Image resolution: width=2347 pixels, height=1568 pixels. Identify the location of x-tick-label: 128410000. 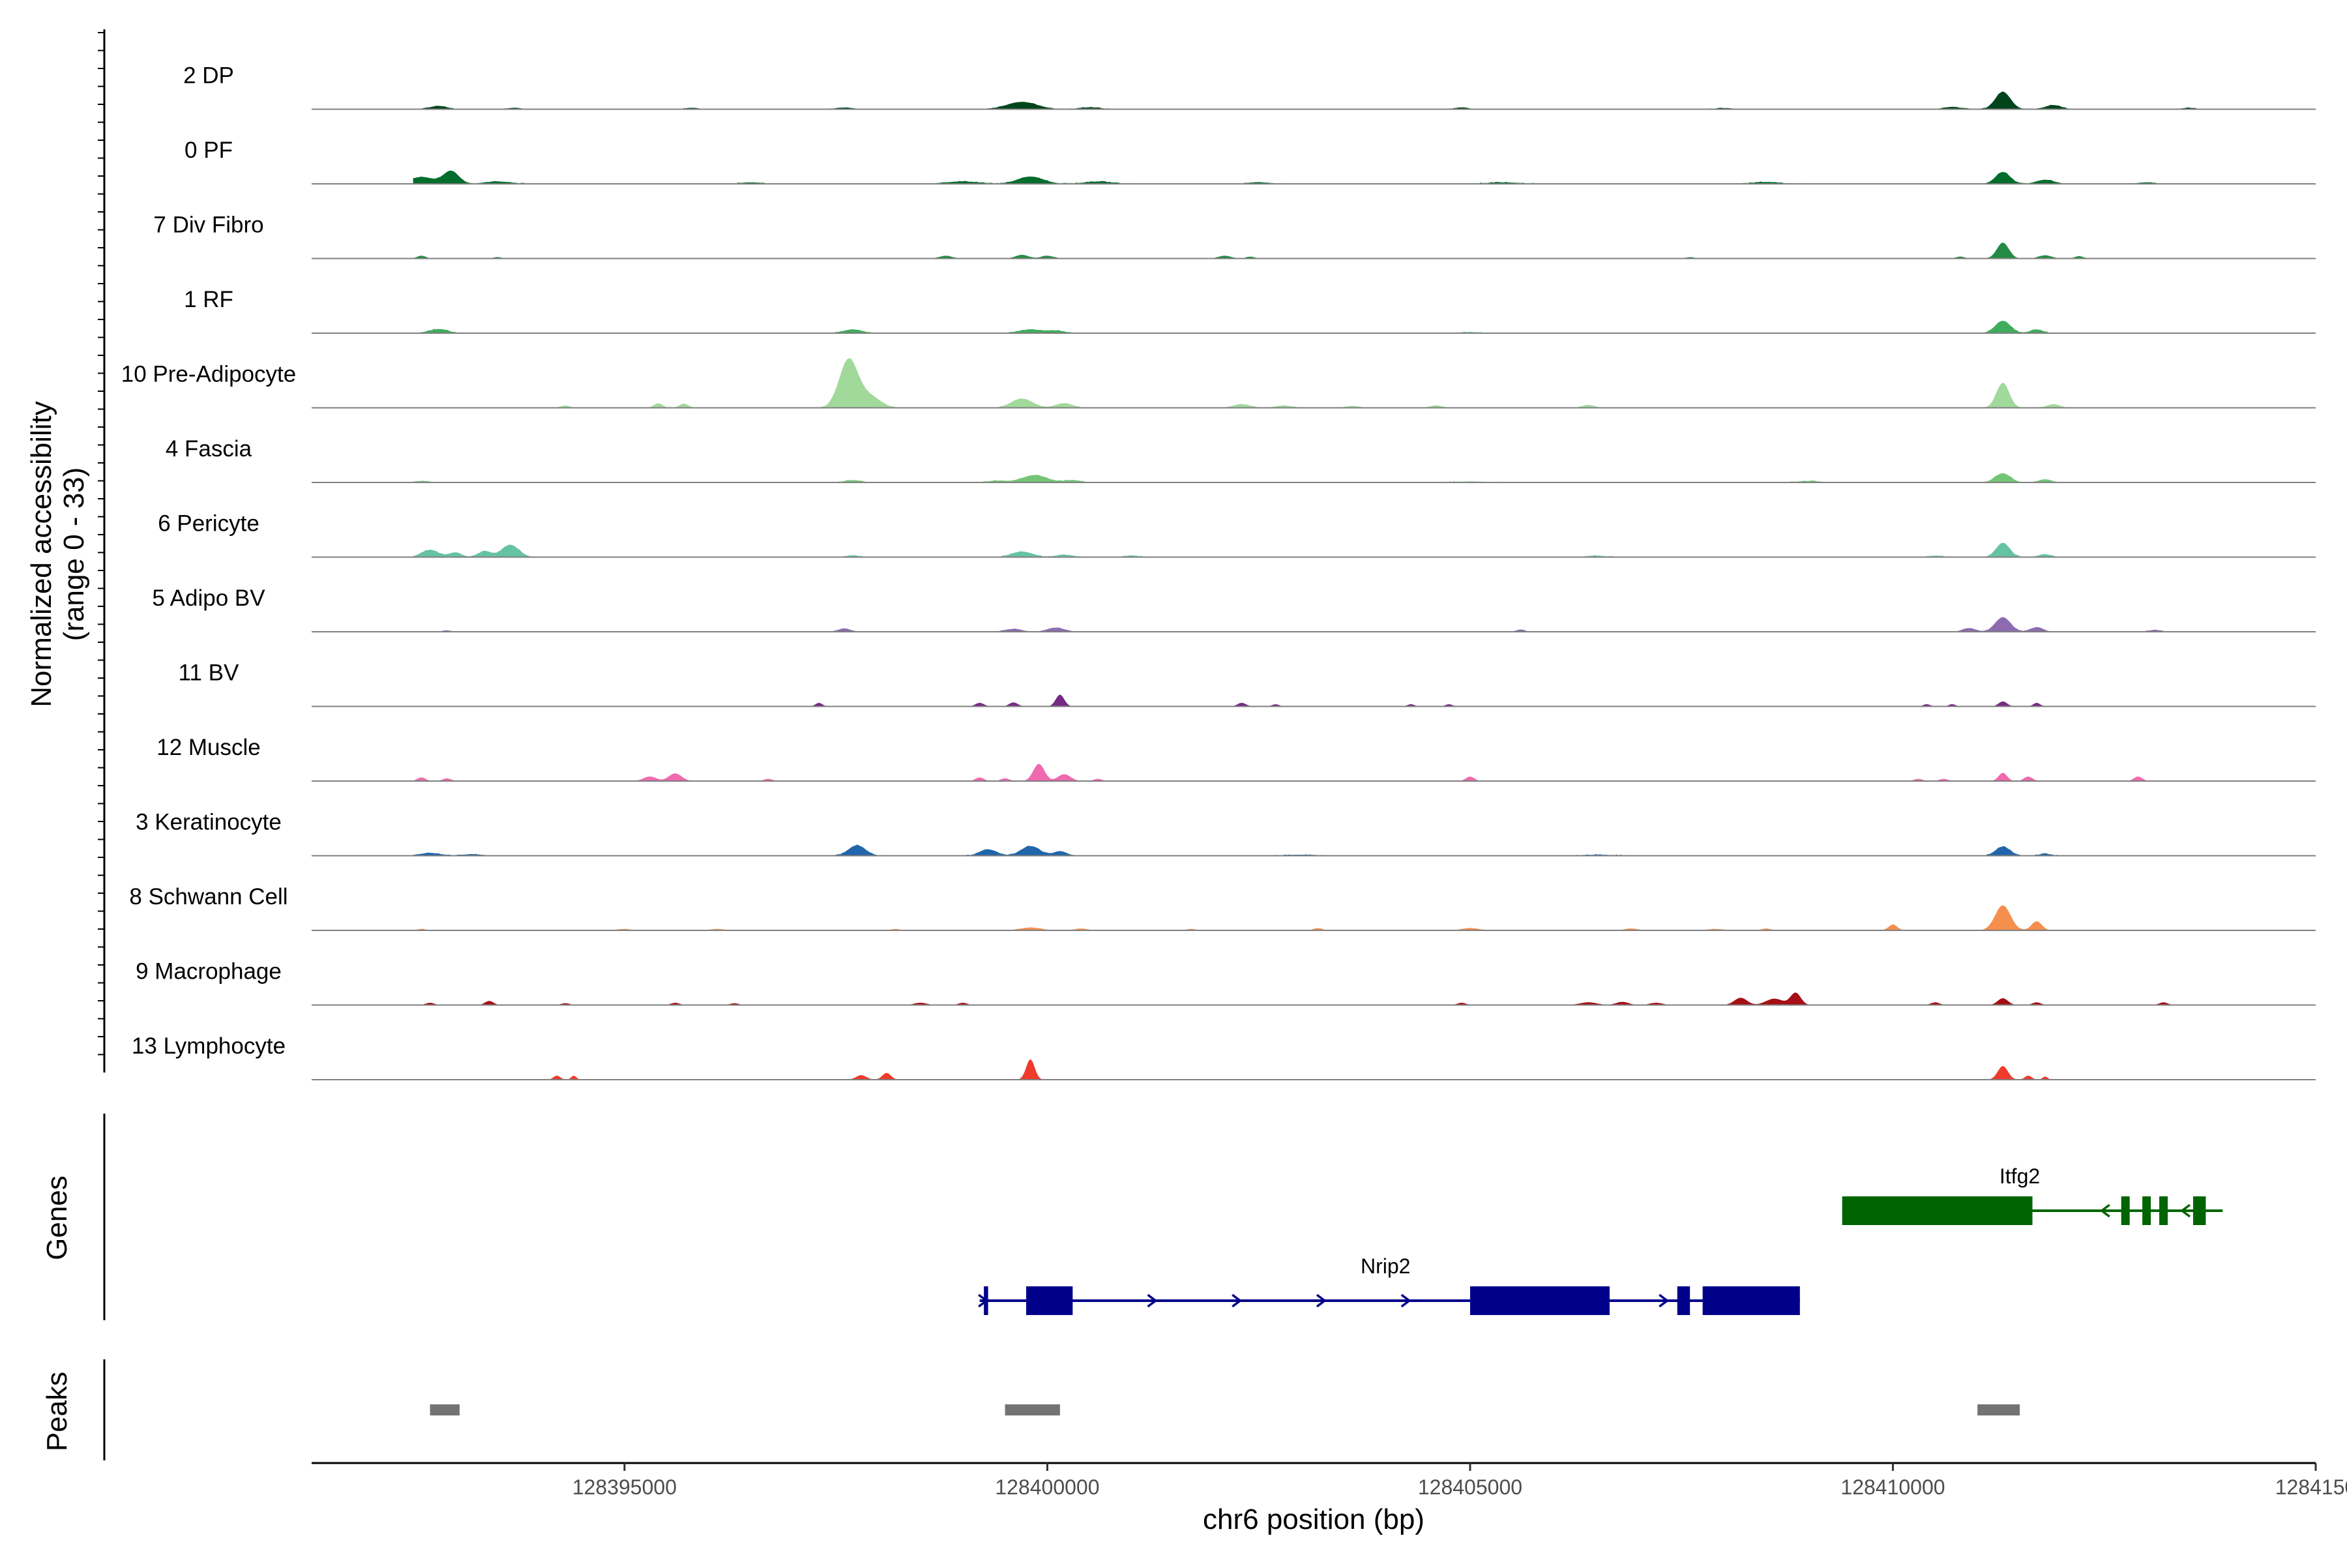
(1892, 1487).